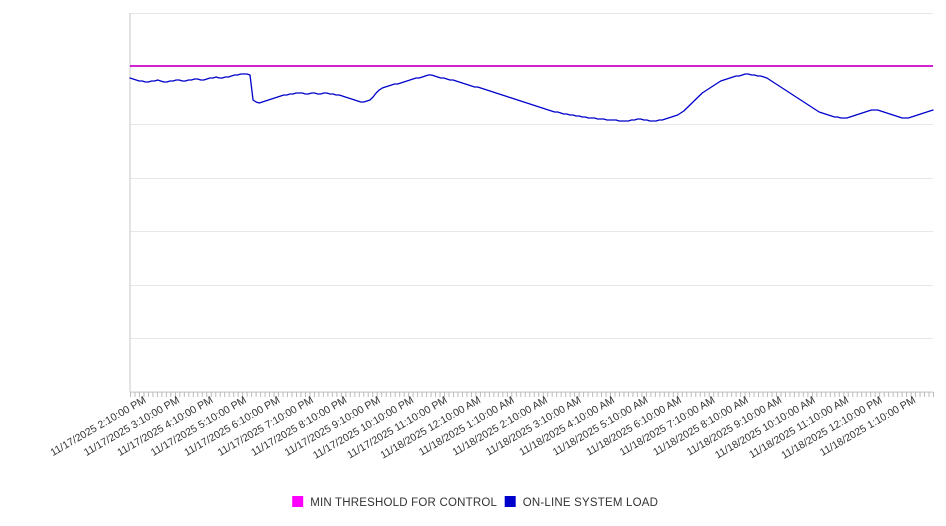  Describe the element at coordinates (532, 394) in the screenshot. I see `x-axis-ticks` at that location.